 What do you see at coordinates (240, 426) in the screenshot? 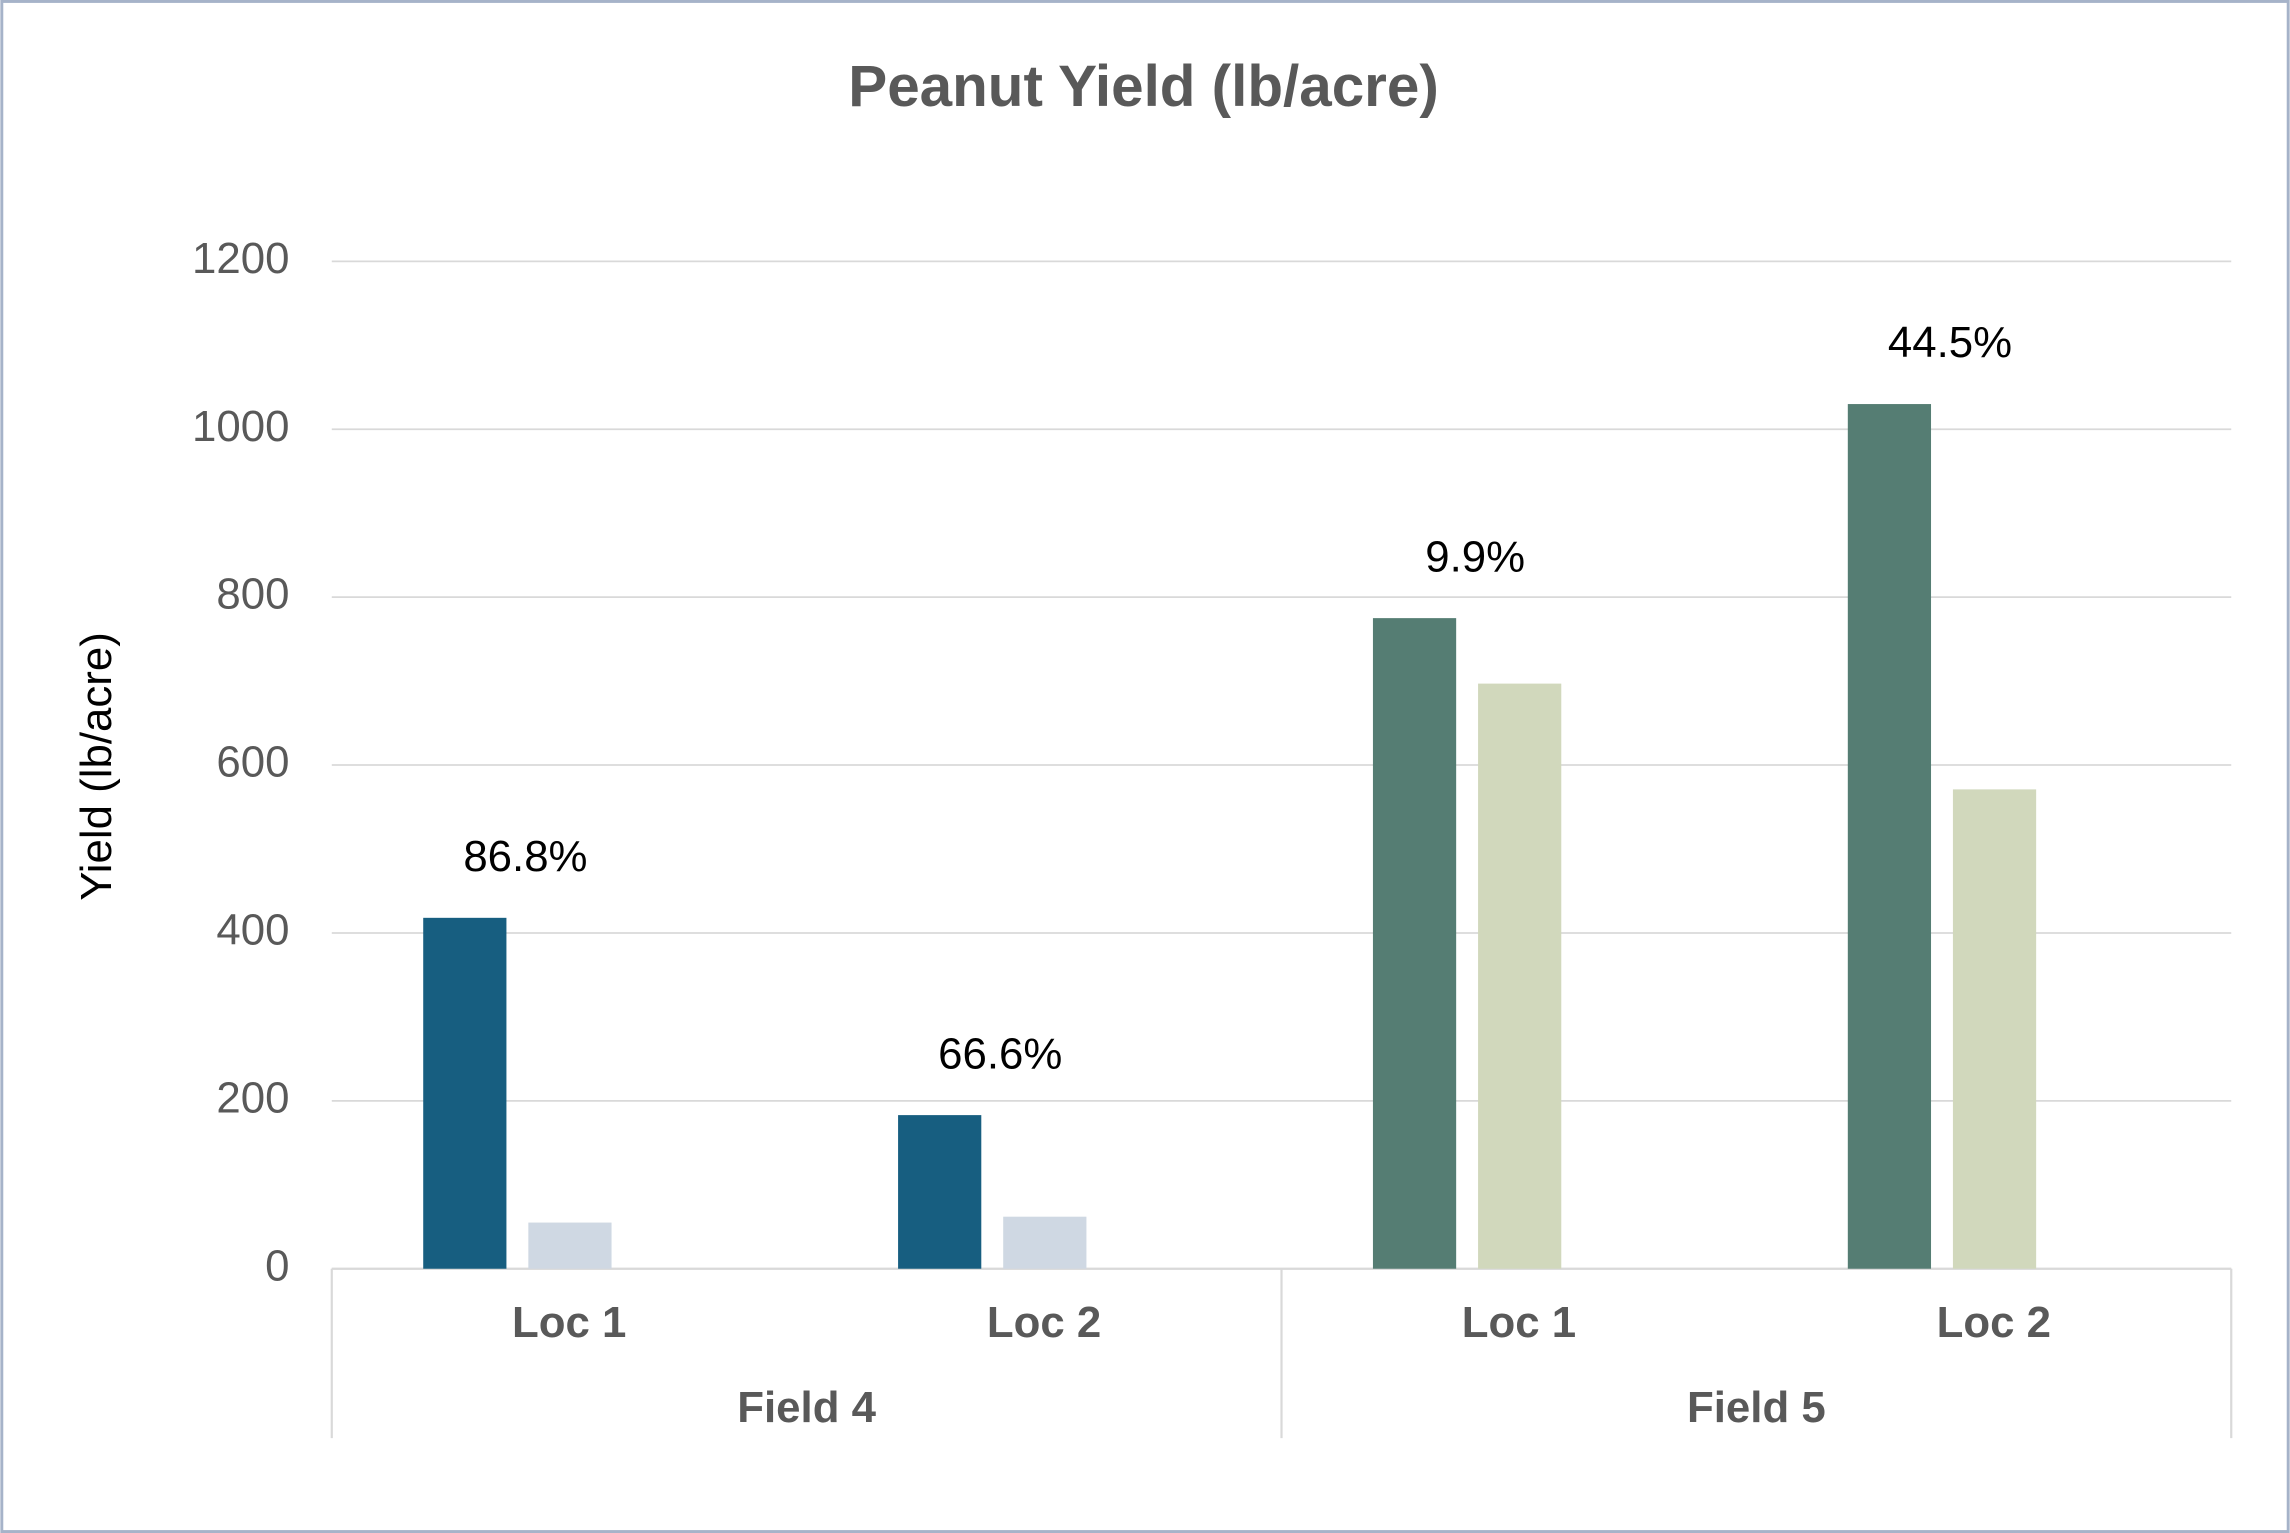
I see `y-tick-label: 1000` at bounding box center [240, 426].